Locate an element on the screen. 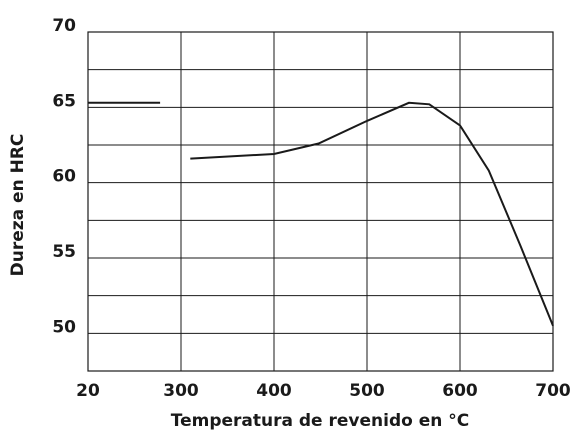 This screenshot has height=433, width=573. y-tick-label: 65 is located at coordinates (64, 101).